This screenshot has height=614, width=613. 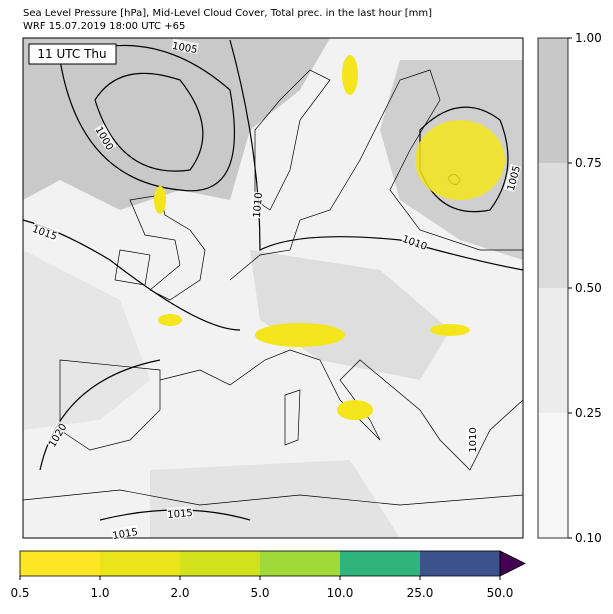 What do you see at coordinates (179, 593) in the screenshot?
I see `tick-label: 2.0` at bounding box center [179, 593].